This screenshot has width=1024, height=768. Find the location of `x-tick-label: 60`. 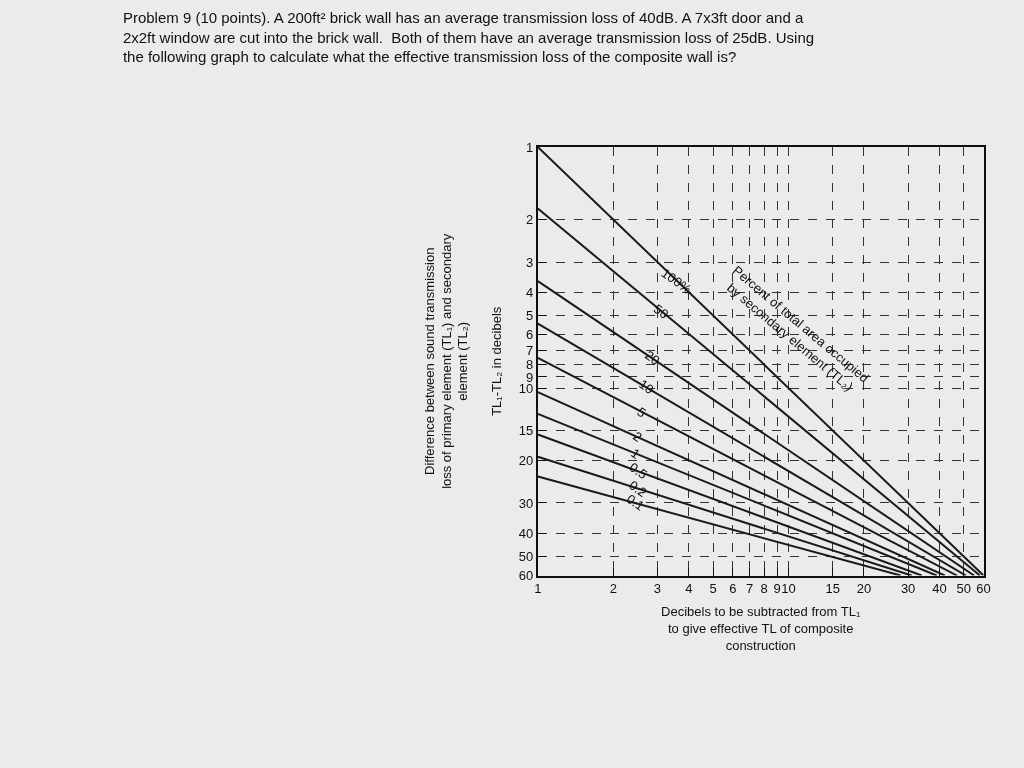

x-tick-label: 60 is located at coordinates (983, 589).